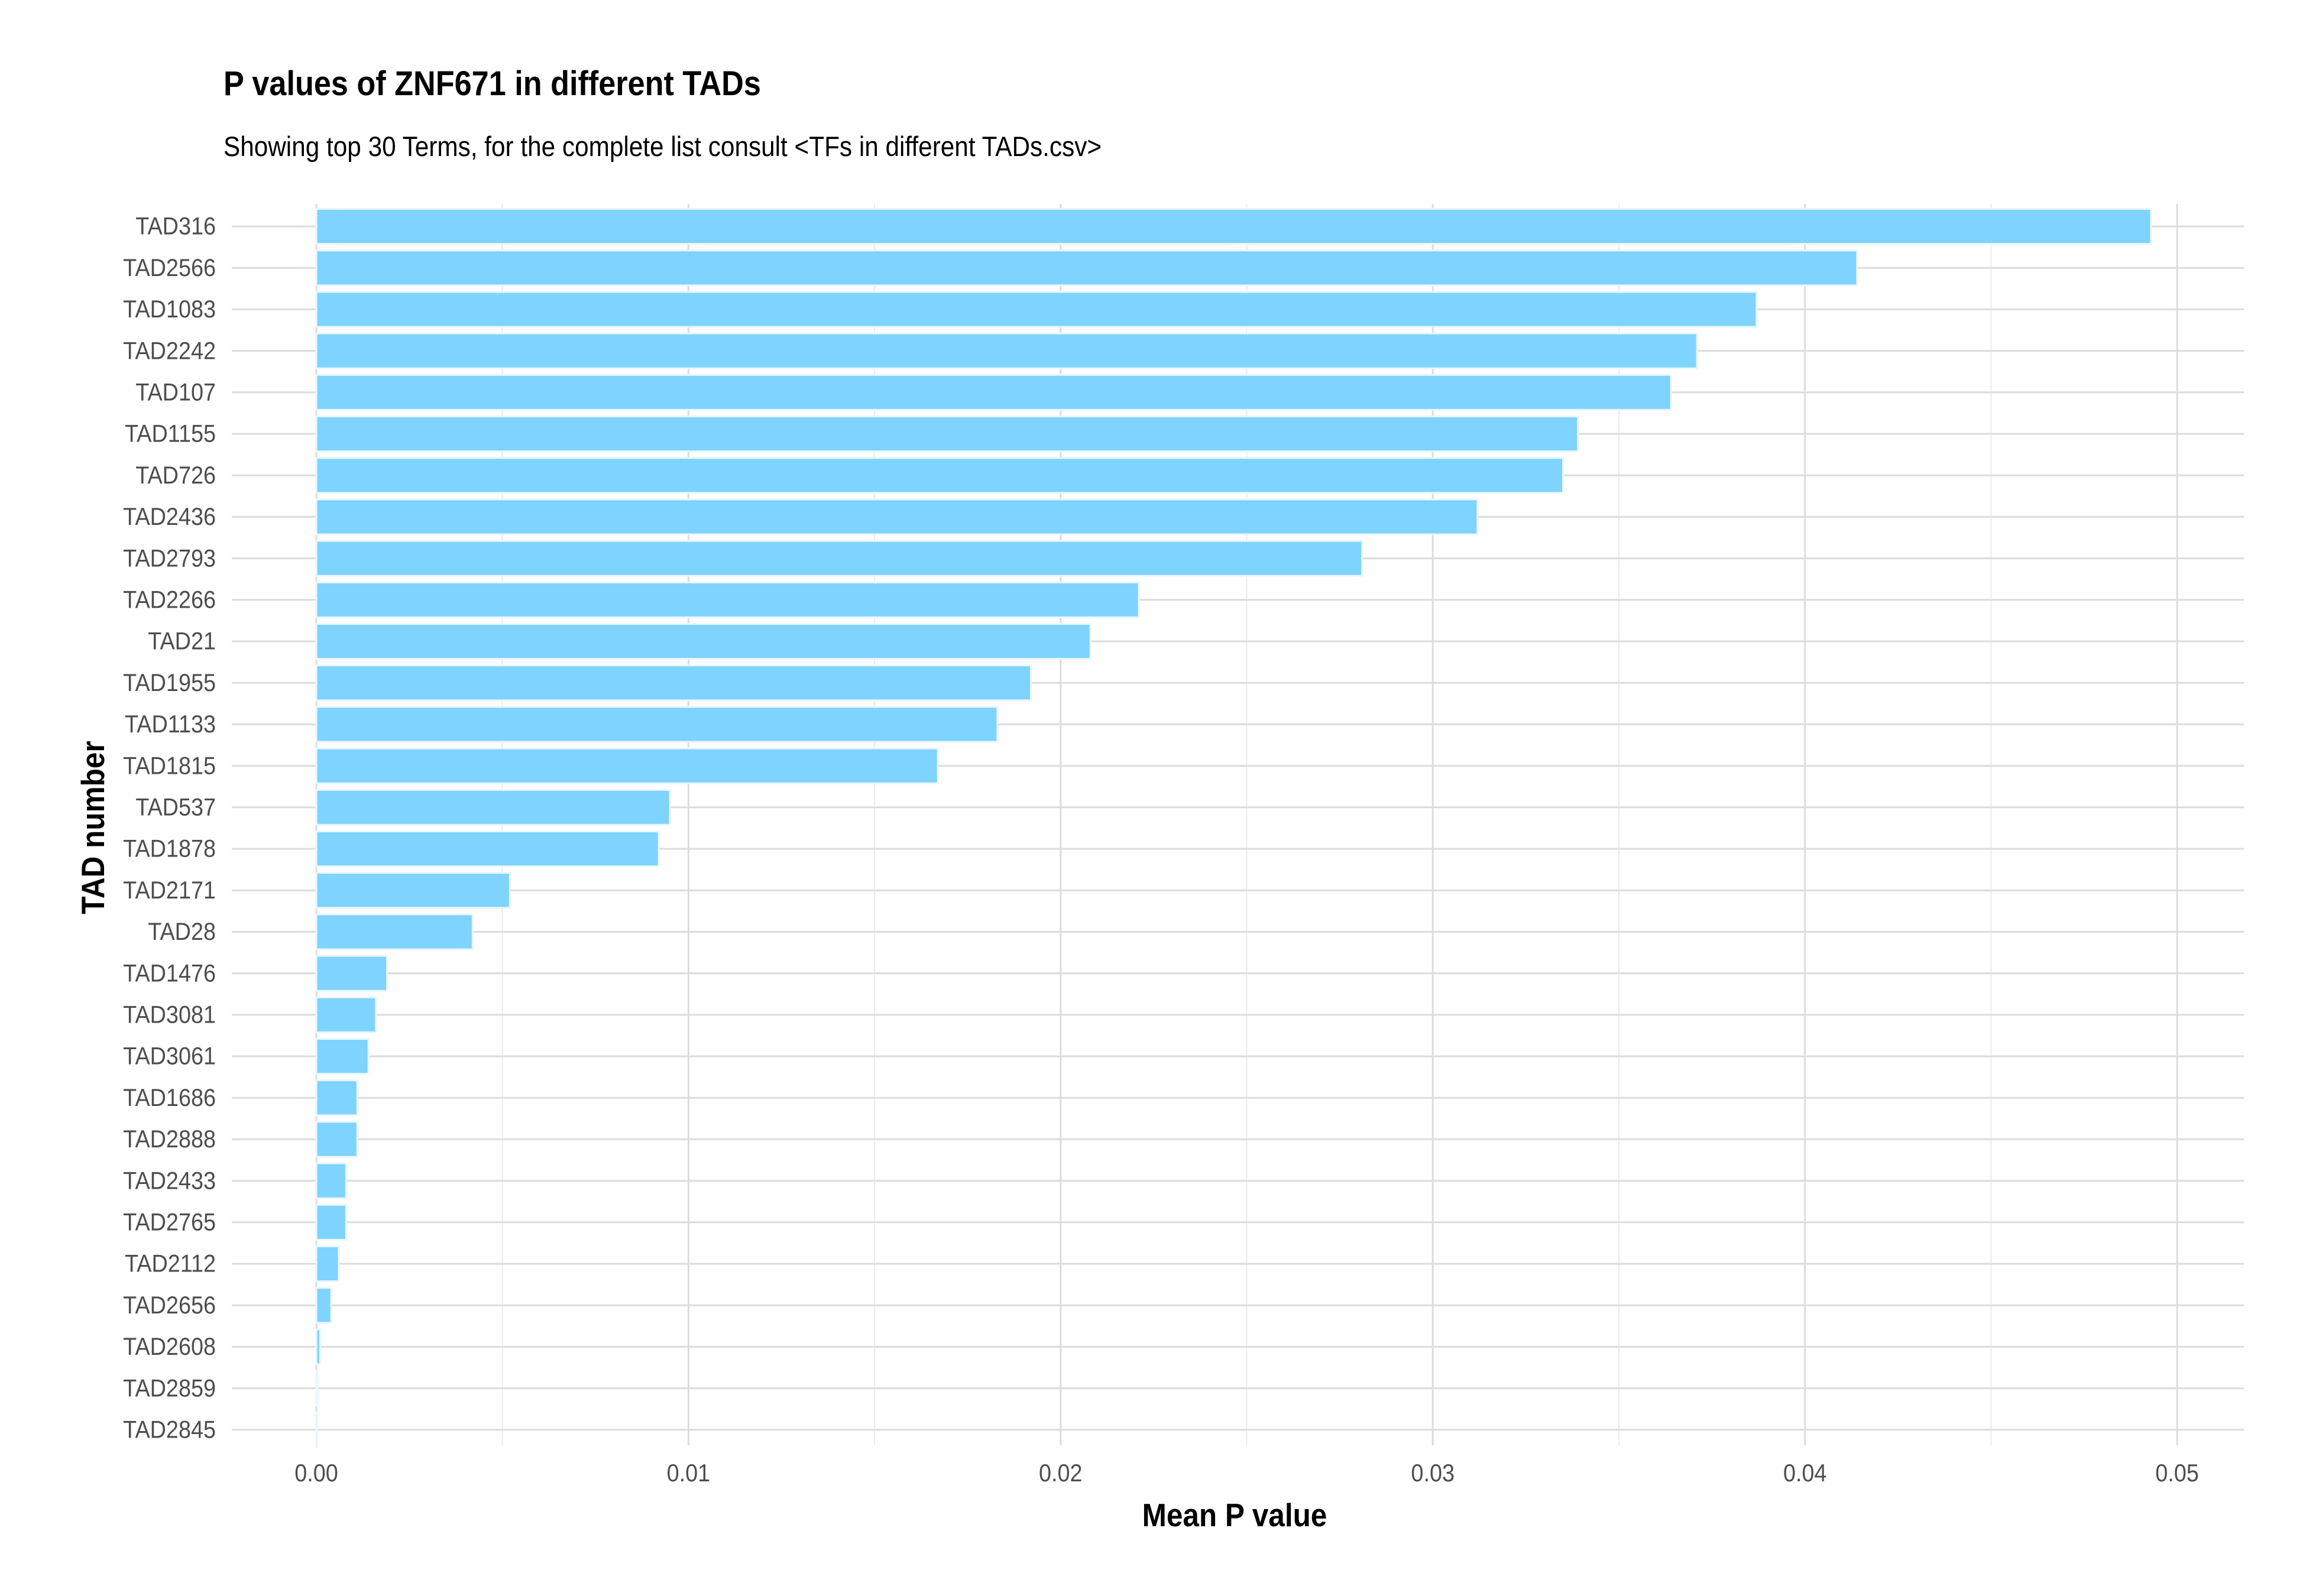 The image size is (2306, 1596). I want to click on bar-tad2171, so click(413, 890).